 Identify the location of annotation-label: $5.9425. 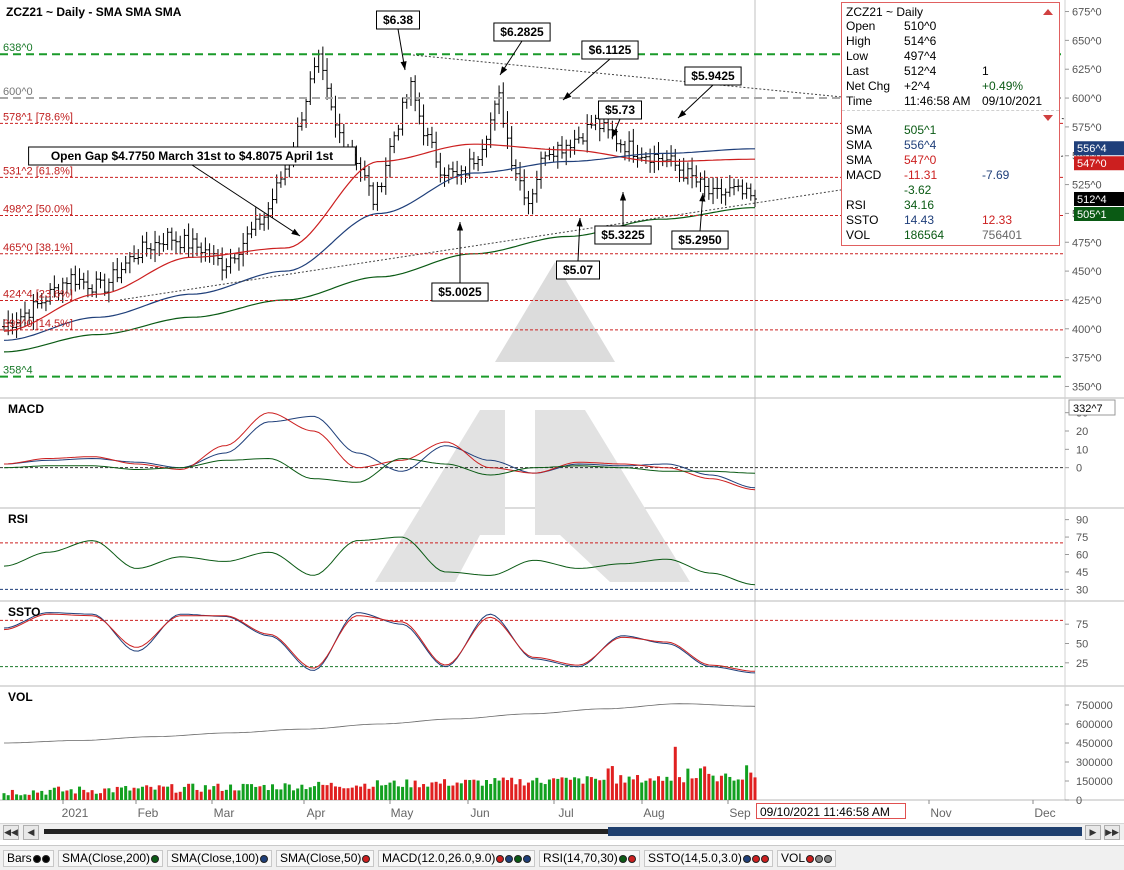
(713, 76).